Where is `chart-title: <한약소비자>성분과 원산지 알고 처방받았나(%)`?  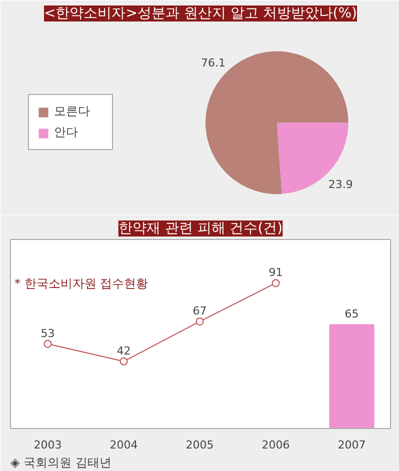 chart-title: <한약소비자>성분과 원산지 알고 처방받았나(%) is located at coordinates (201, 14).